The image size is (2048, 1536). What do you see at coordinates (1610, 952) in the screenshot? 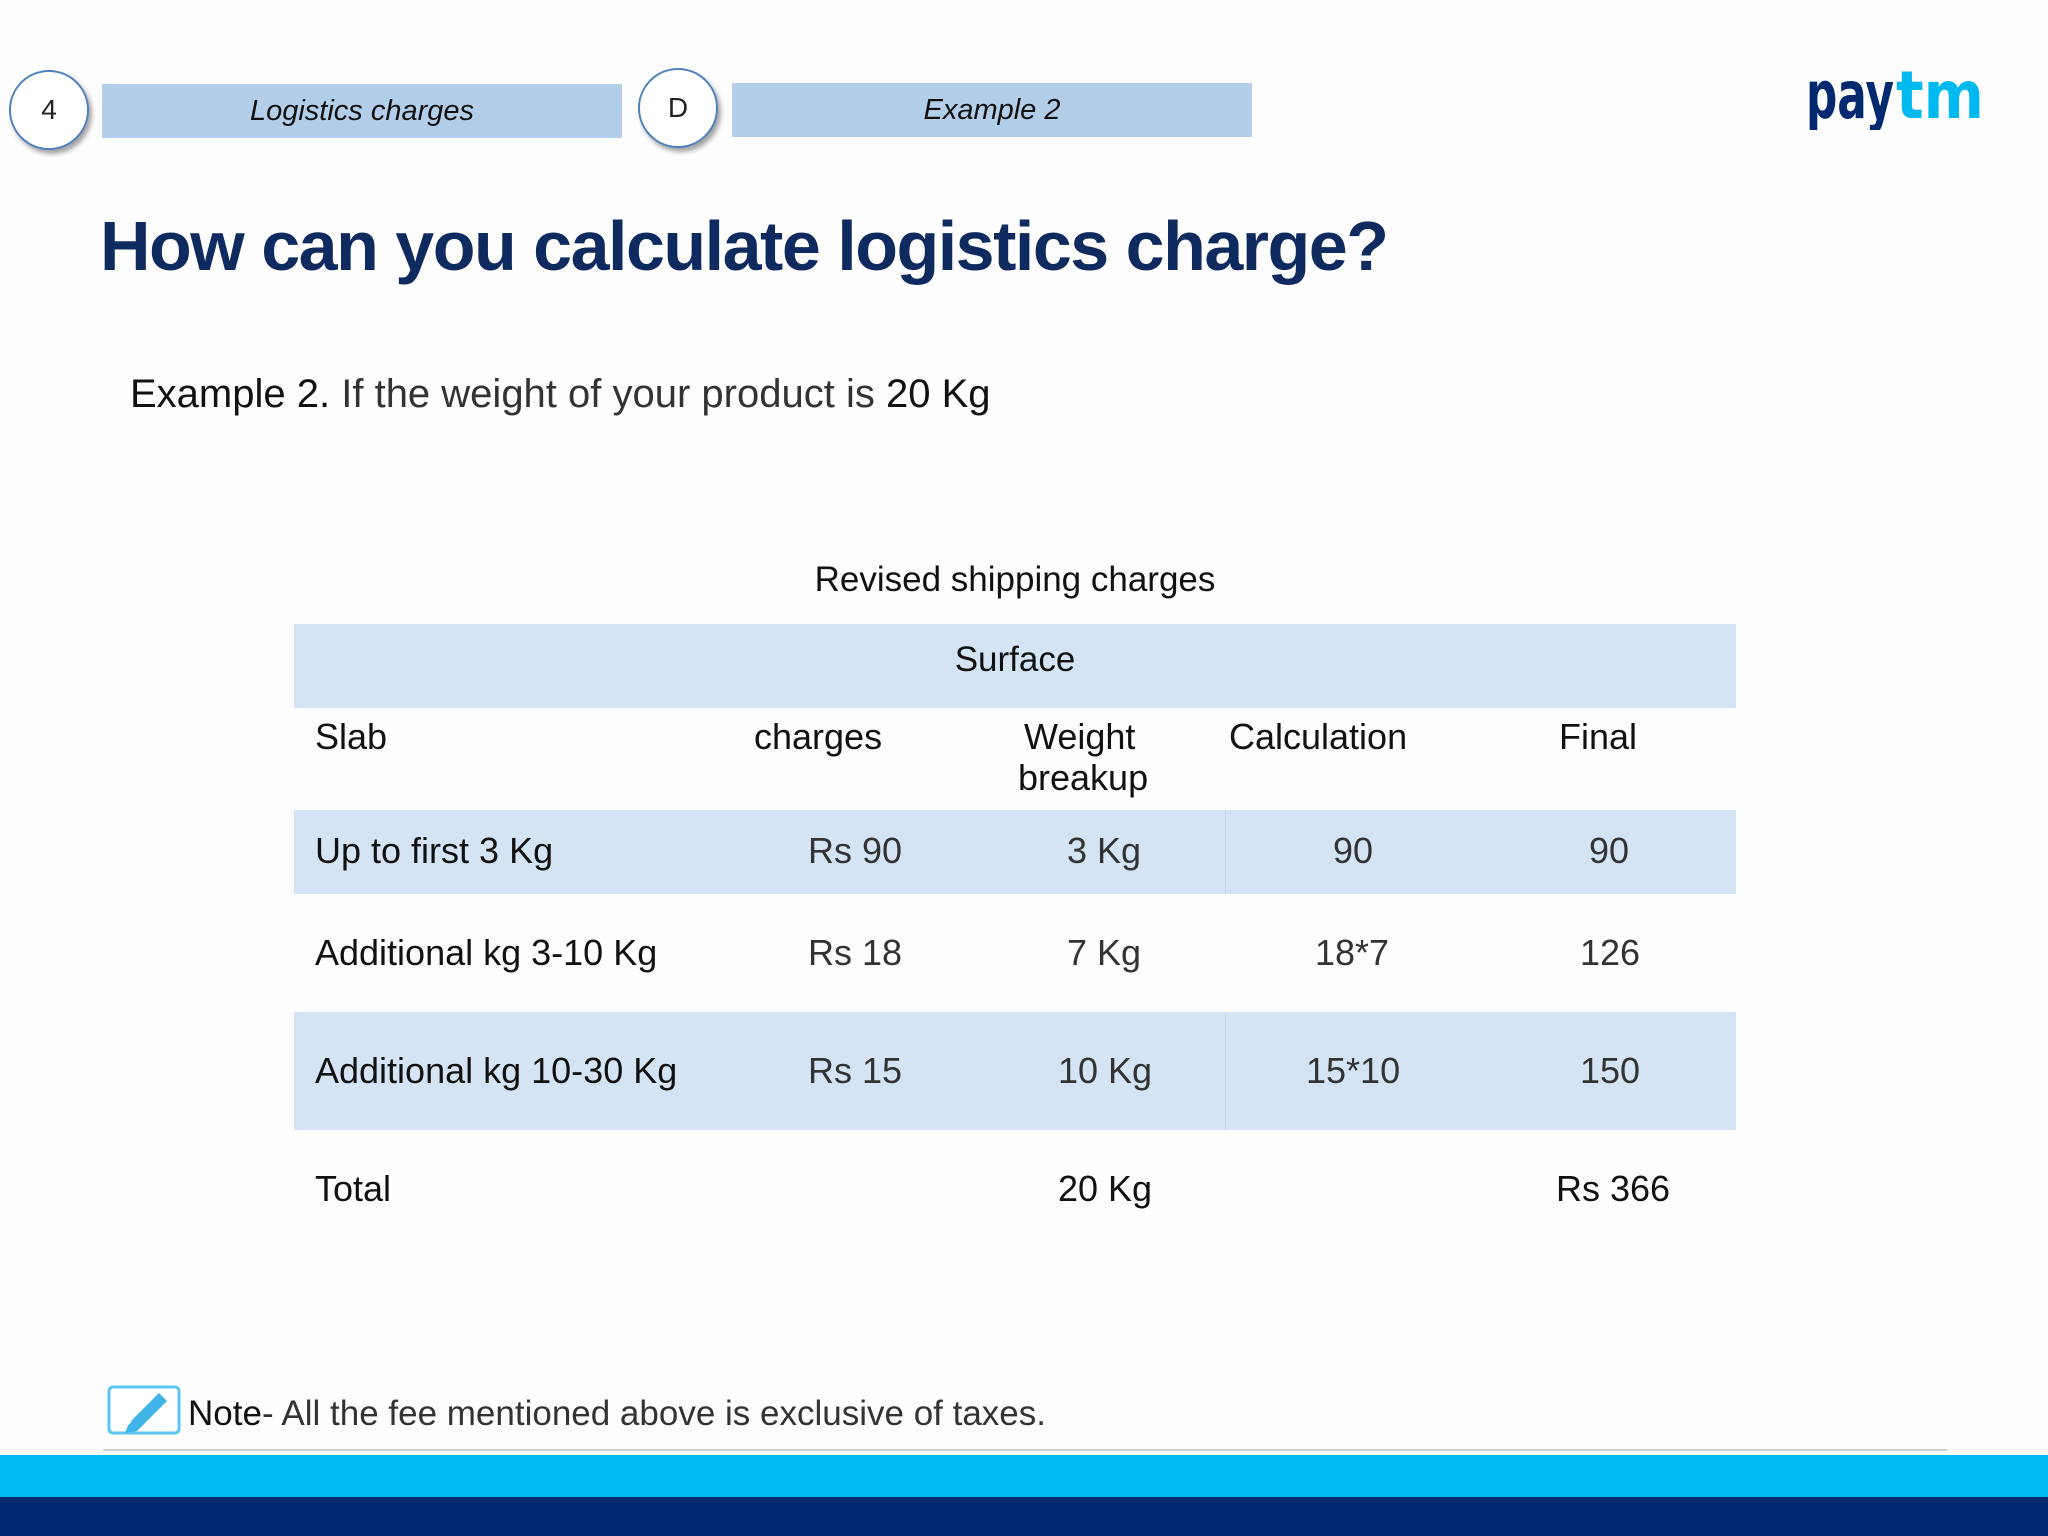
I see `row2-final: 126` at bounding box center [1610, 952].